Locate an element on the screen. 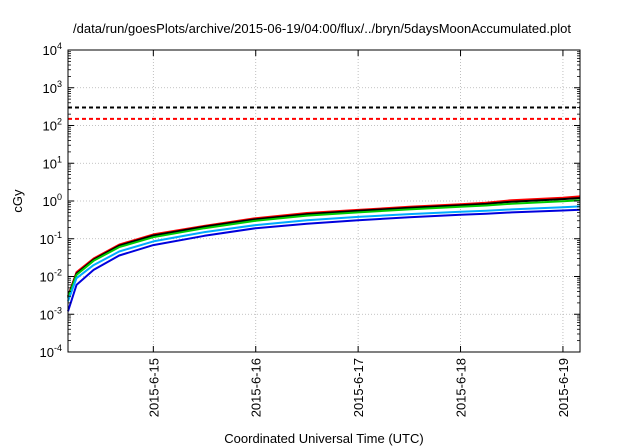 The image size is (640, 448). y-tick-label: 10⁻³ is located at coordinates (51, 313).